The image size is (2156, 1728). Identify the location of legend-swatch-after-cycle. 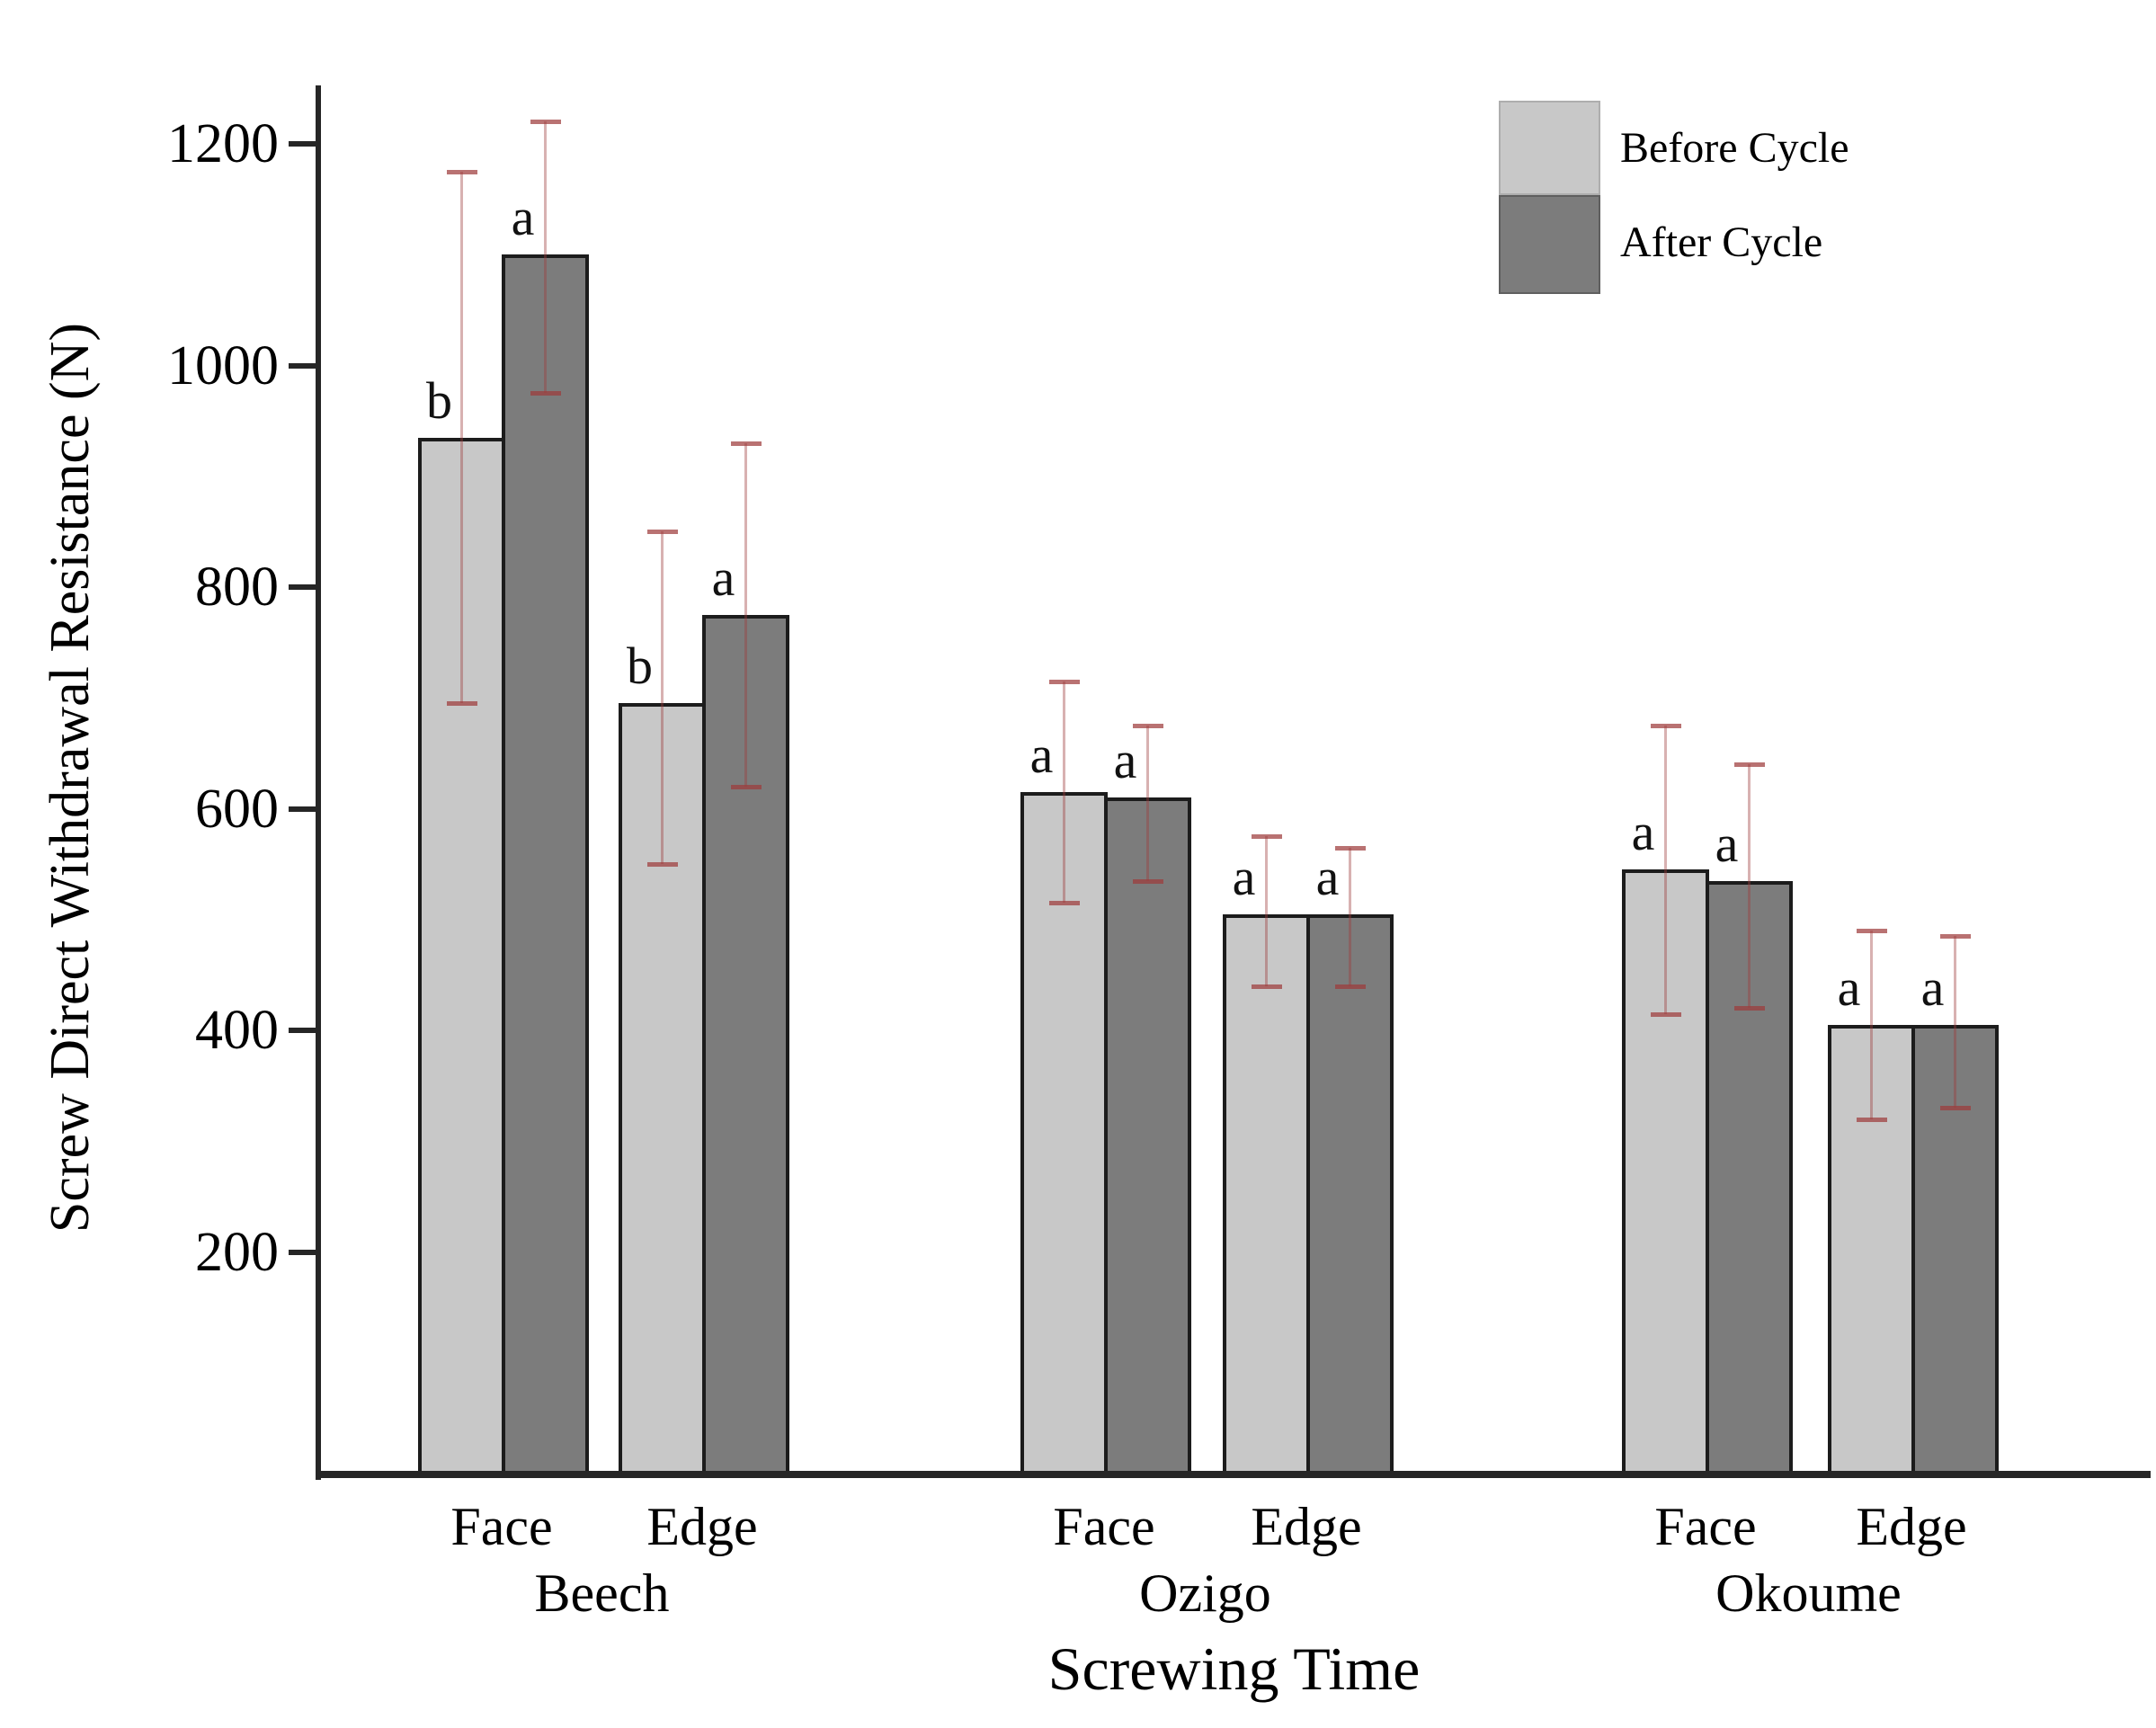
(1550, 244).